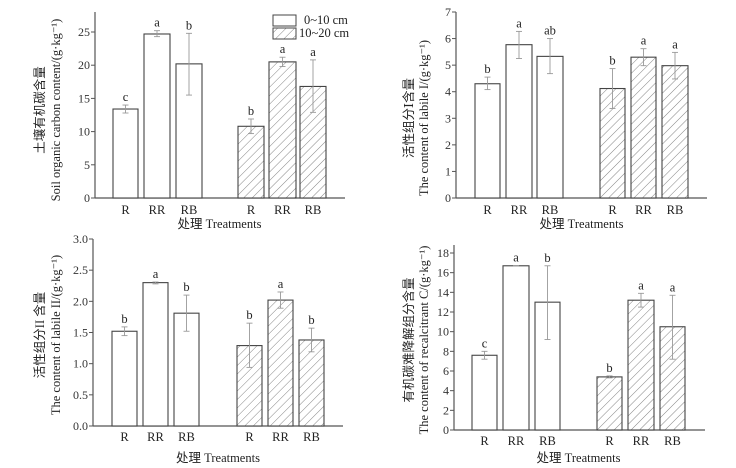 The width and height of the screenshot is (736, 468). What do you see at coordinates (424, 118) in the screenshot?
I see `y-axis-title: The content of labile I/(g·kg⁻¹)` at bounding box center [424, 118].